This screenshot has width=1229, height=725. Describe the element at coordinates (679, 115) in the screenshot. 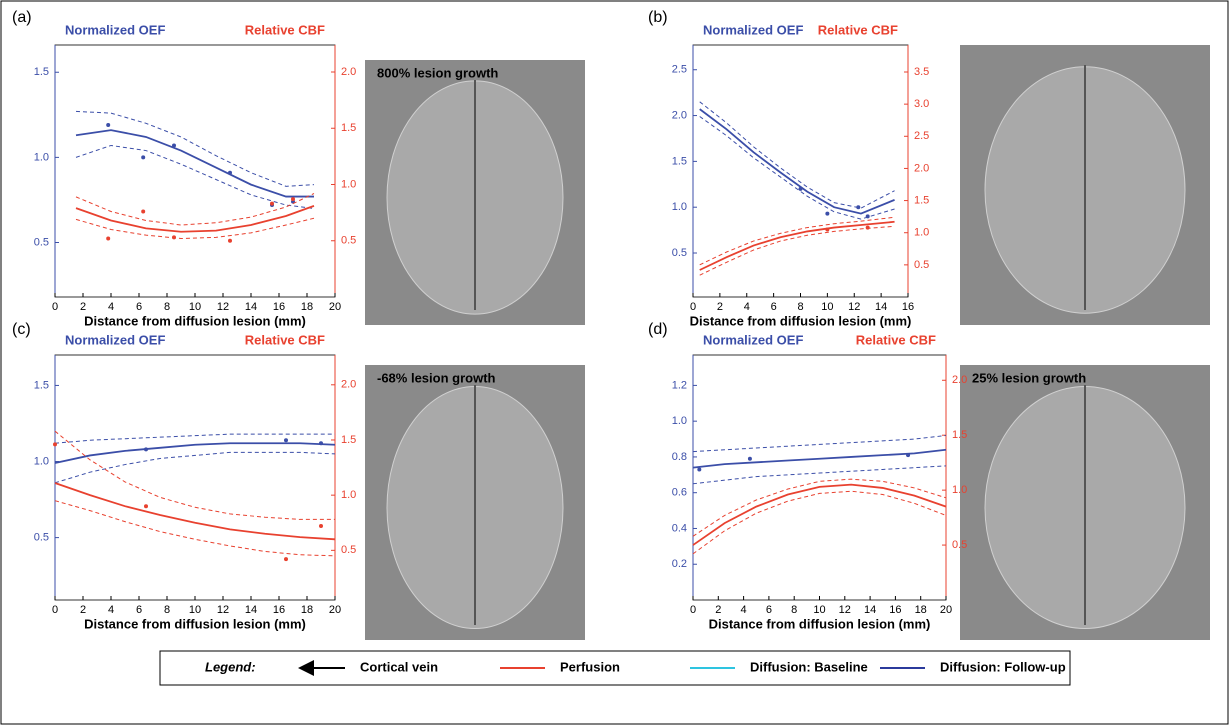

I see `y-tick-label: 2.0` at that location.